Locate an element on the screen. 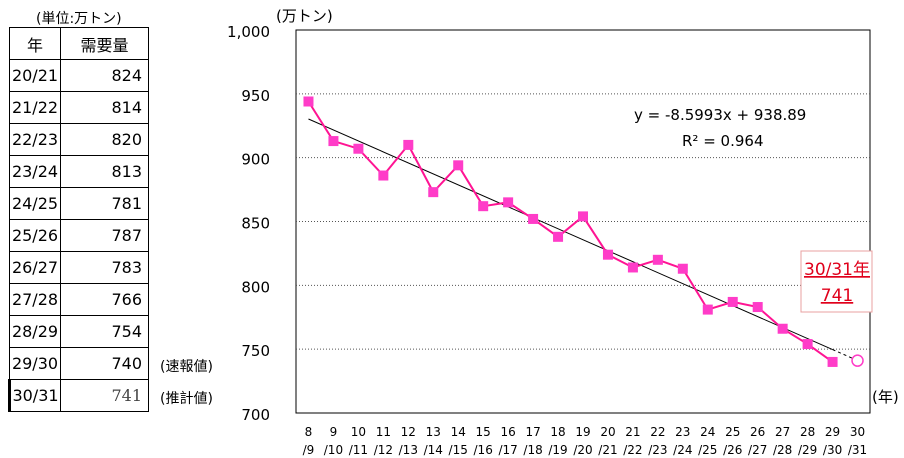 The image size is (904, 458). x-tick-label: 9 is located at coordinates (334, 432).